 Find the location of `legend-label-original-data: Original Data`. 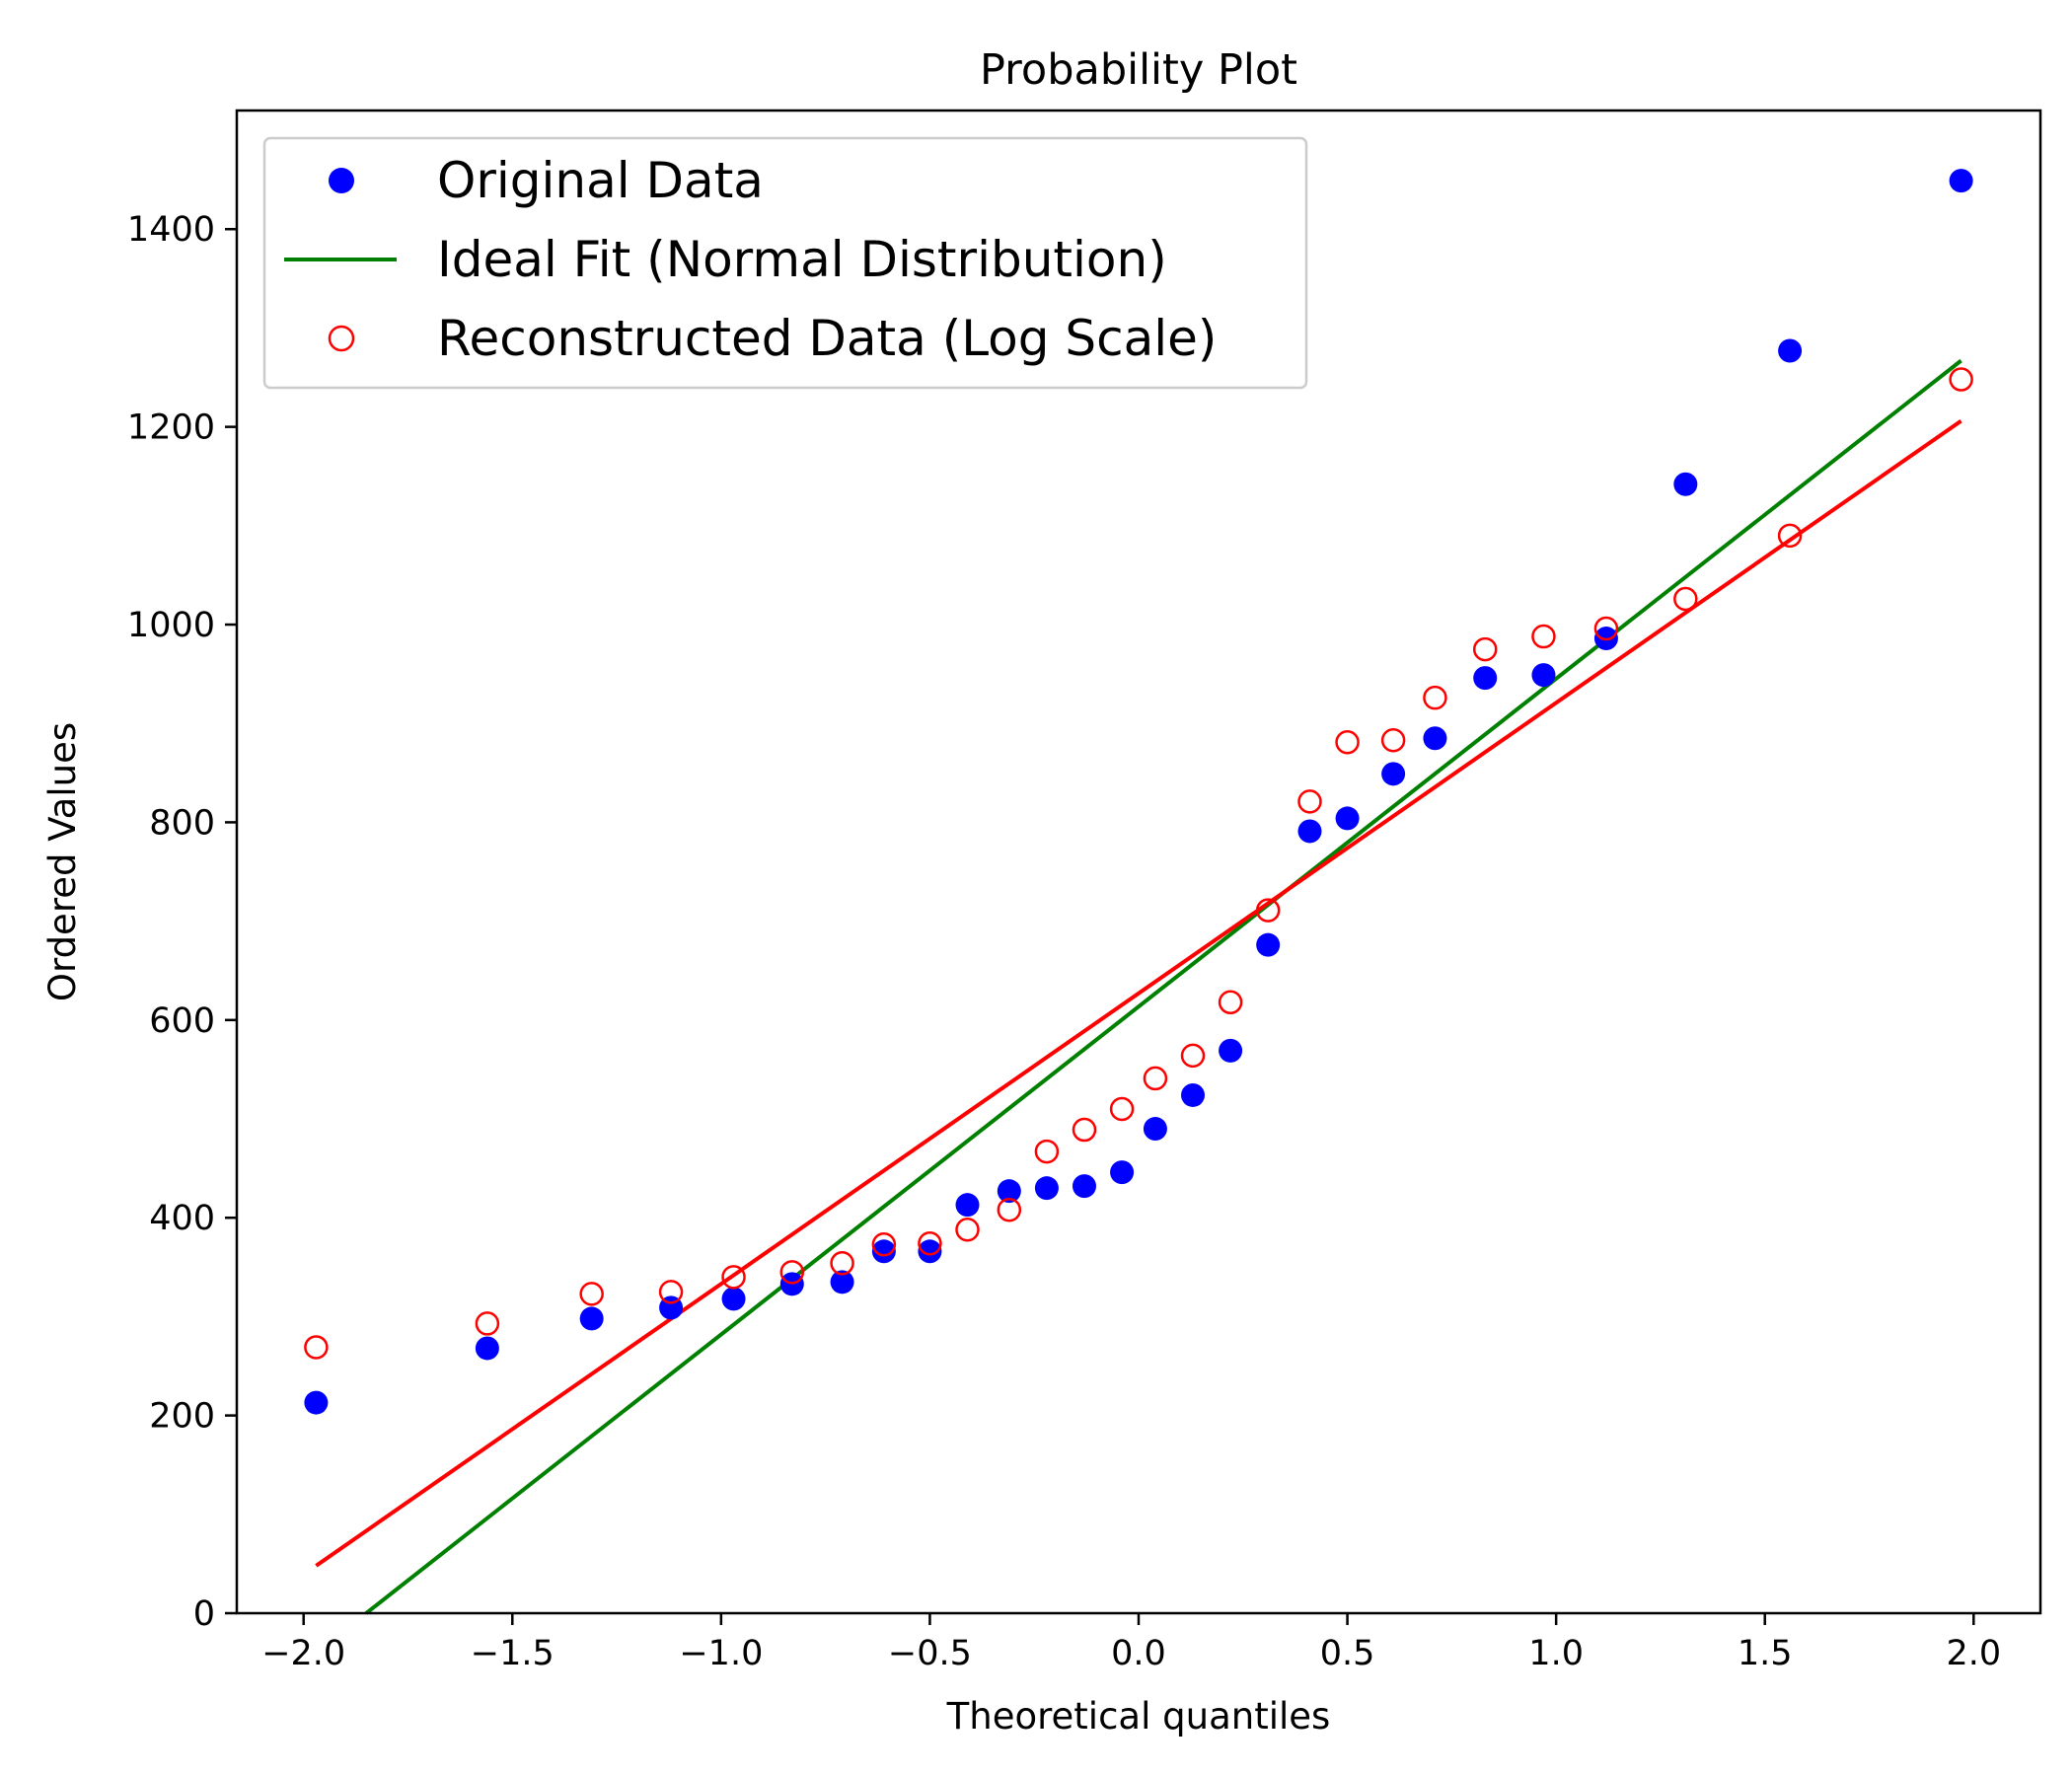

legend-label-original-data: Original Data is located at coordinates (600, 180).